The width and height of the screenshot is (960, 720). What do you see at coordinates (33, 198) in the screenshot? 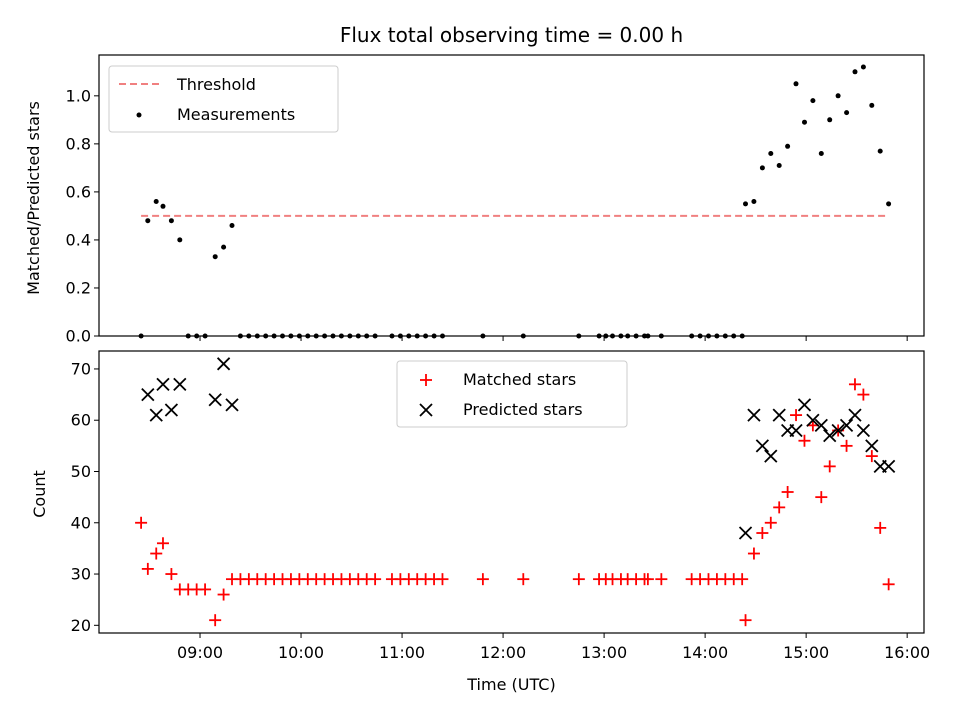
I see `top-y-axis-label: Matched/Predicted stars` at bounding box center [33, 198].